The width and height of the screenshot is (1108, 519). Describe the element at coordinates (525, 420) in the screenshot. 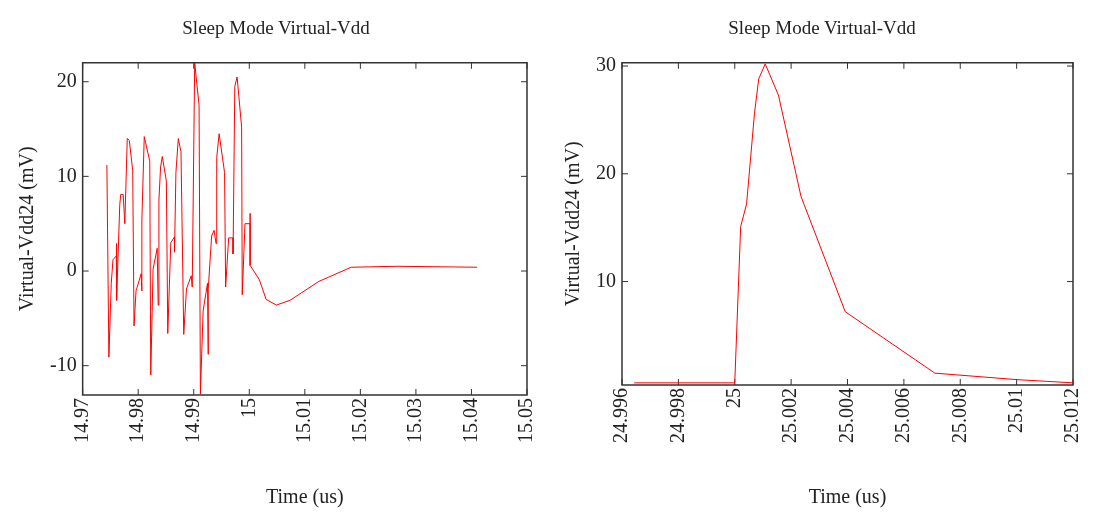

I see `x-tick-label: 15.05` at that location.